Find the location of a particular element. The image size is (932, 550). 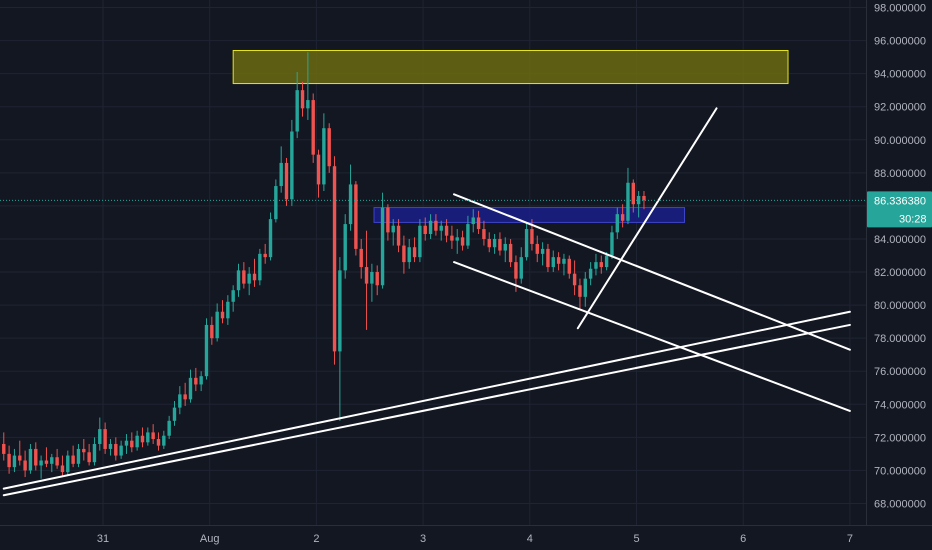

y-tick-label: 98.000000 is located at coordinates (900, 9).